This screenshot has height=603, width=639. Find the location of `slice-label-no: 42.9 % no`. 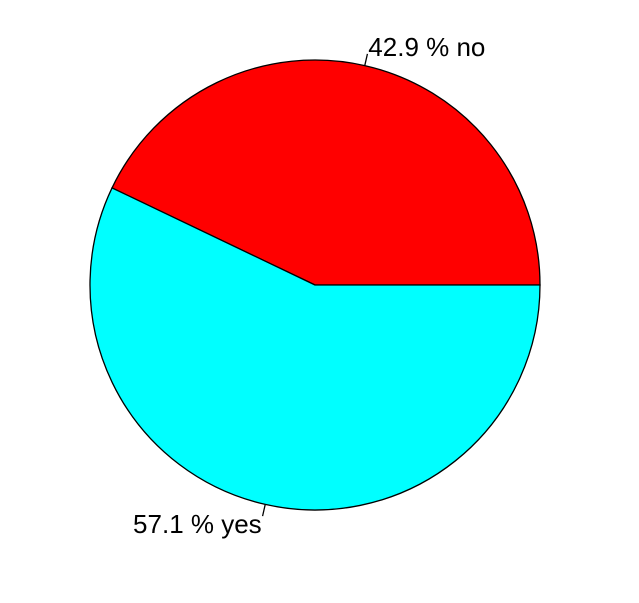

slice-label-no: 42.9 % no is located at coordinates (426, 47).